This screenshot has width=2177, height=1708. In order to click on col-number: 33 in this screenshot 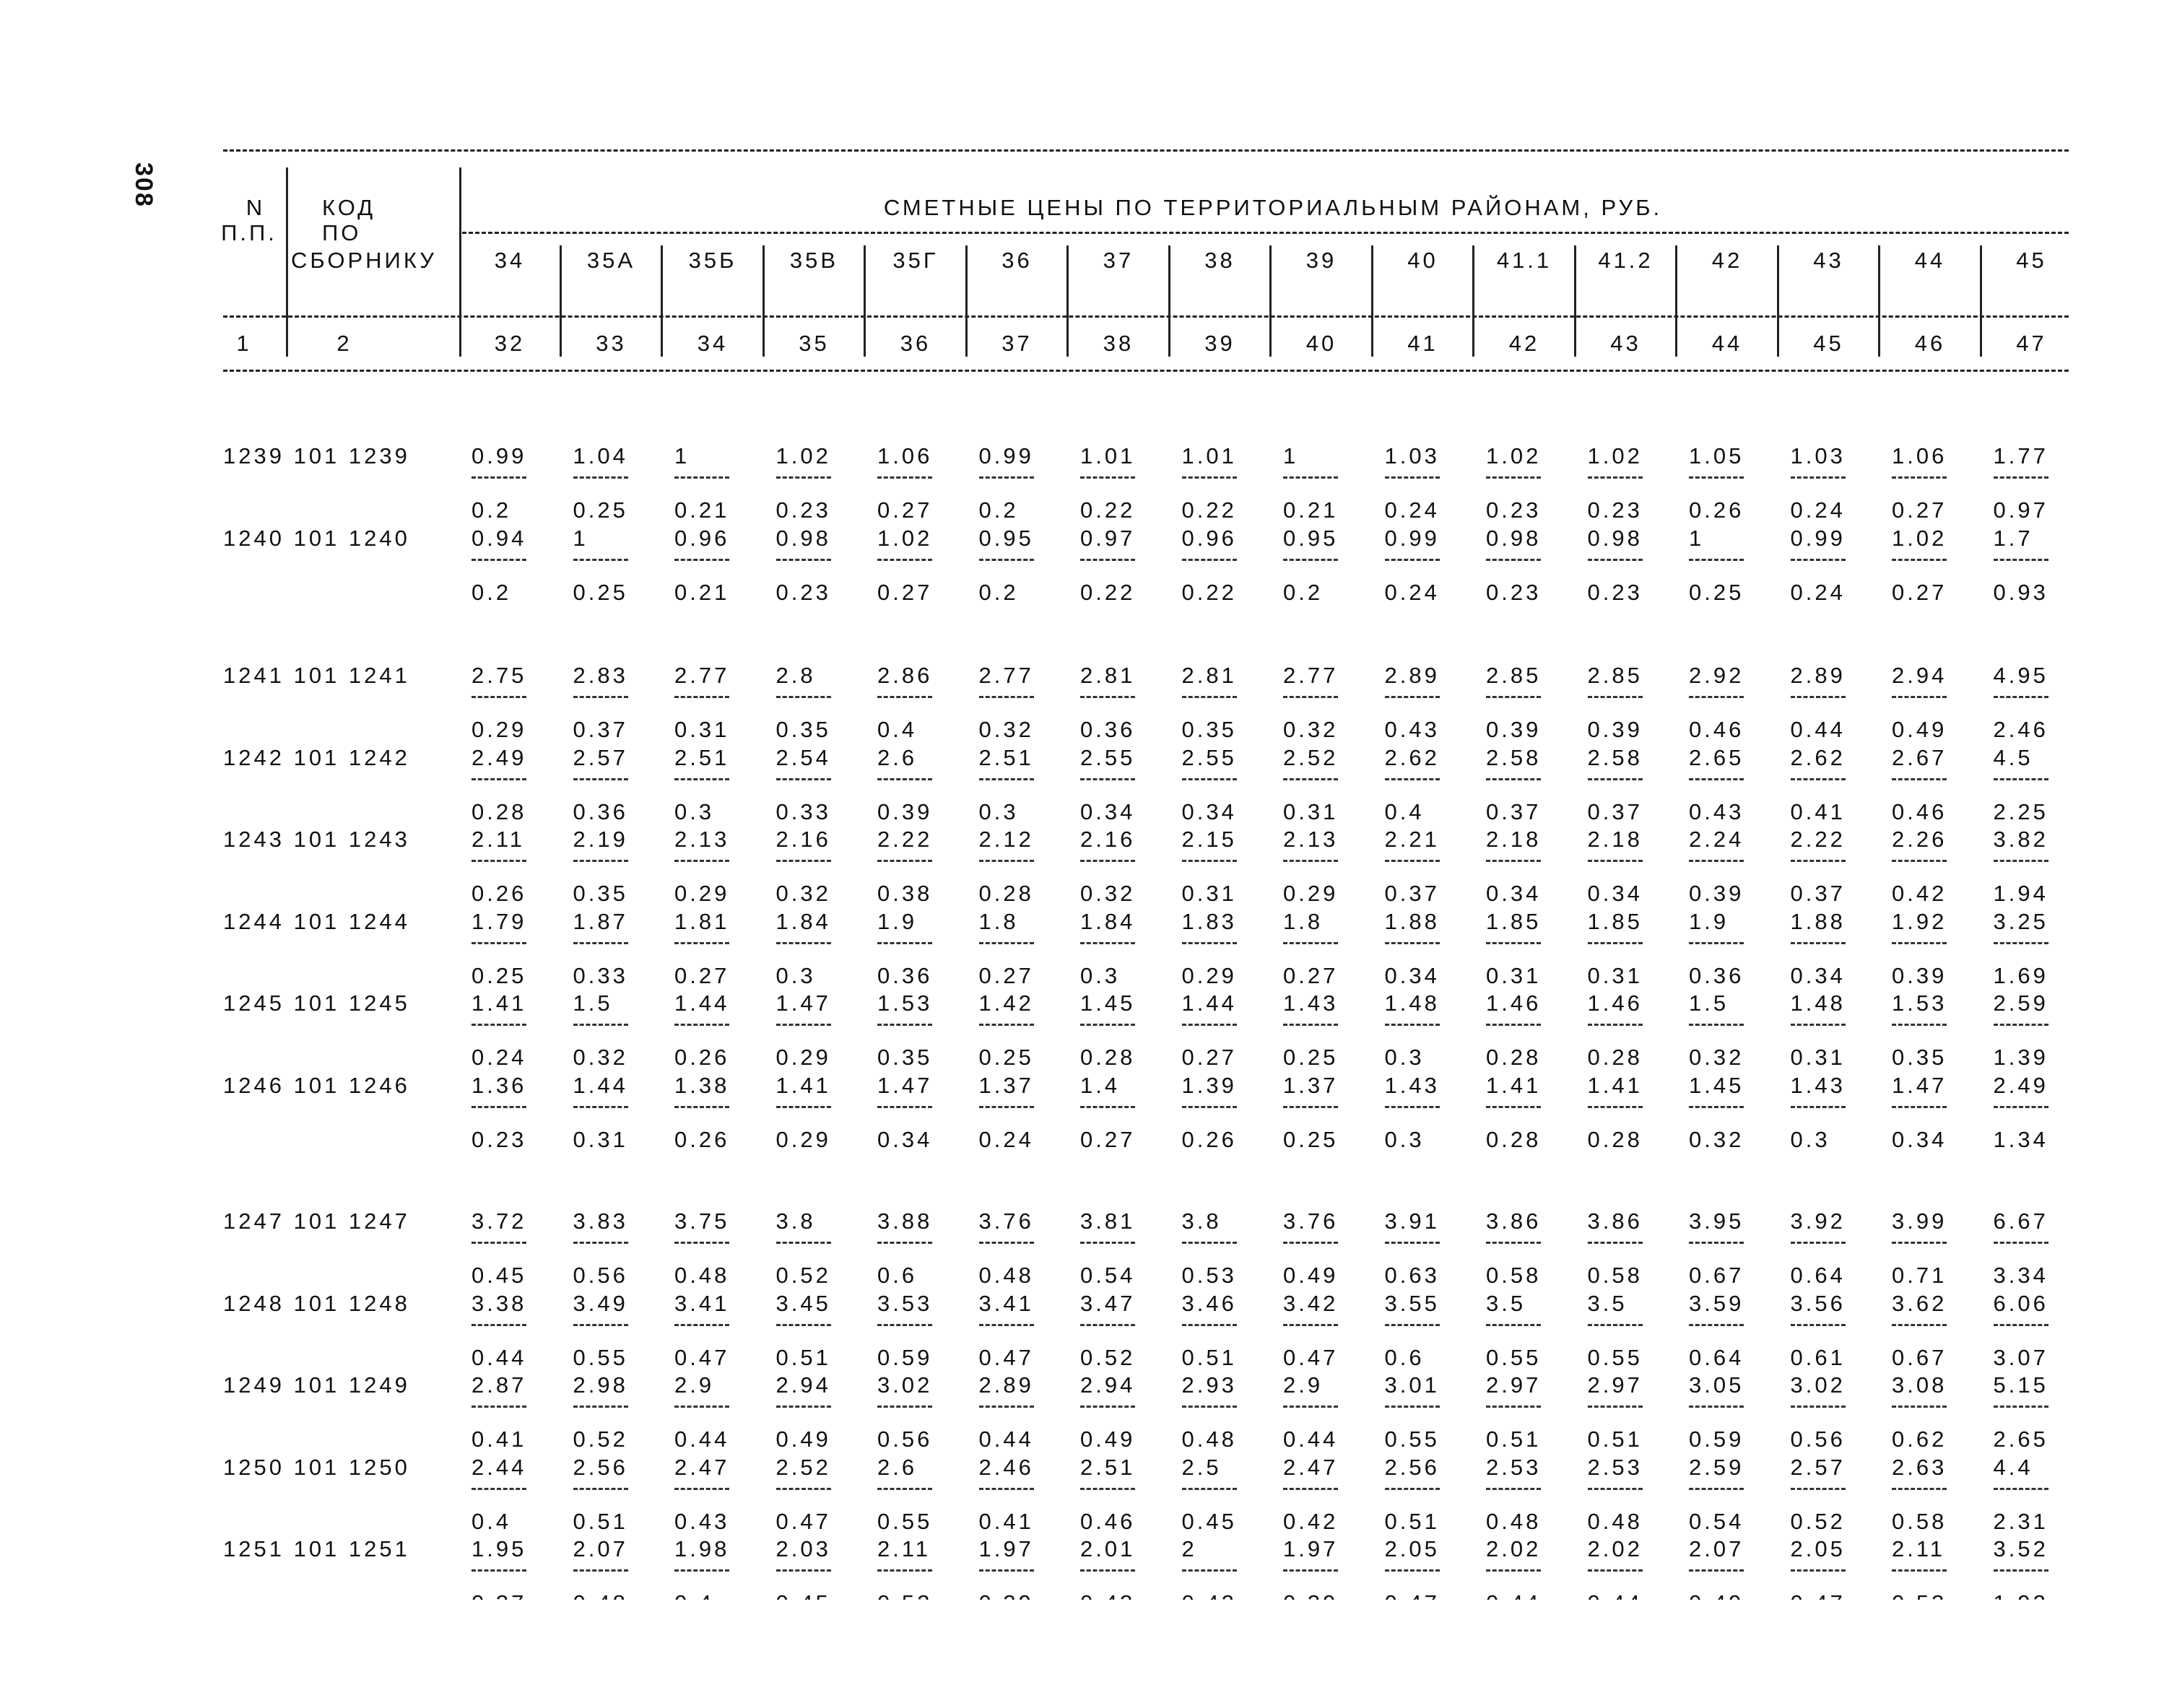, I will do `click(611, 344)`.